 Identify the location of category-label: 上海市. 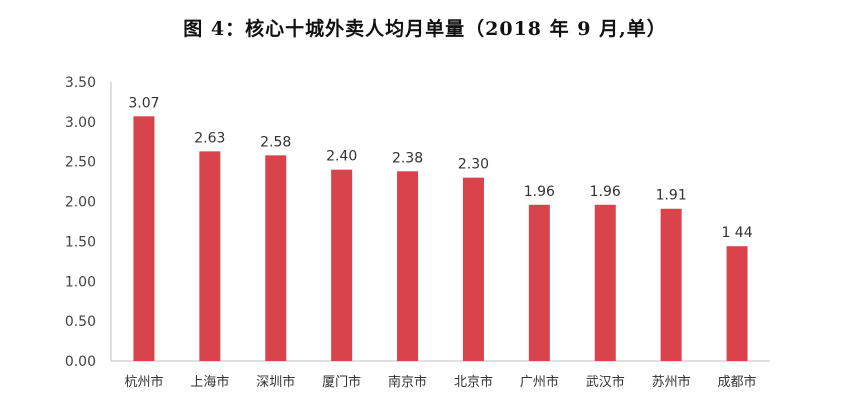
(209, 382).